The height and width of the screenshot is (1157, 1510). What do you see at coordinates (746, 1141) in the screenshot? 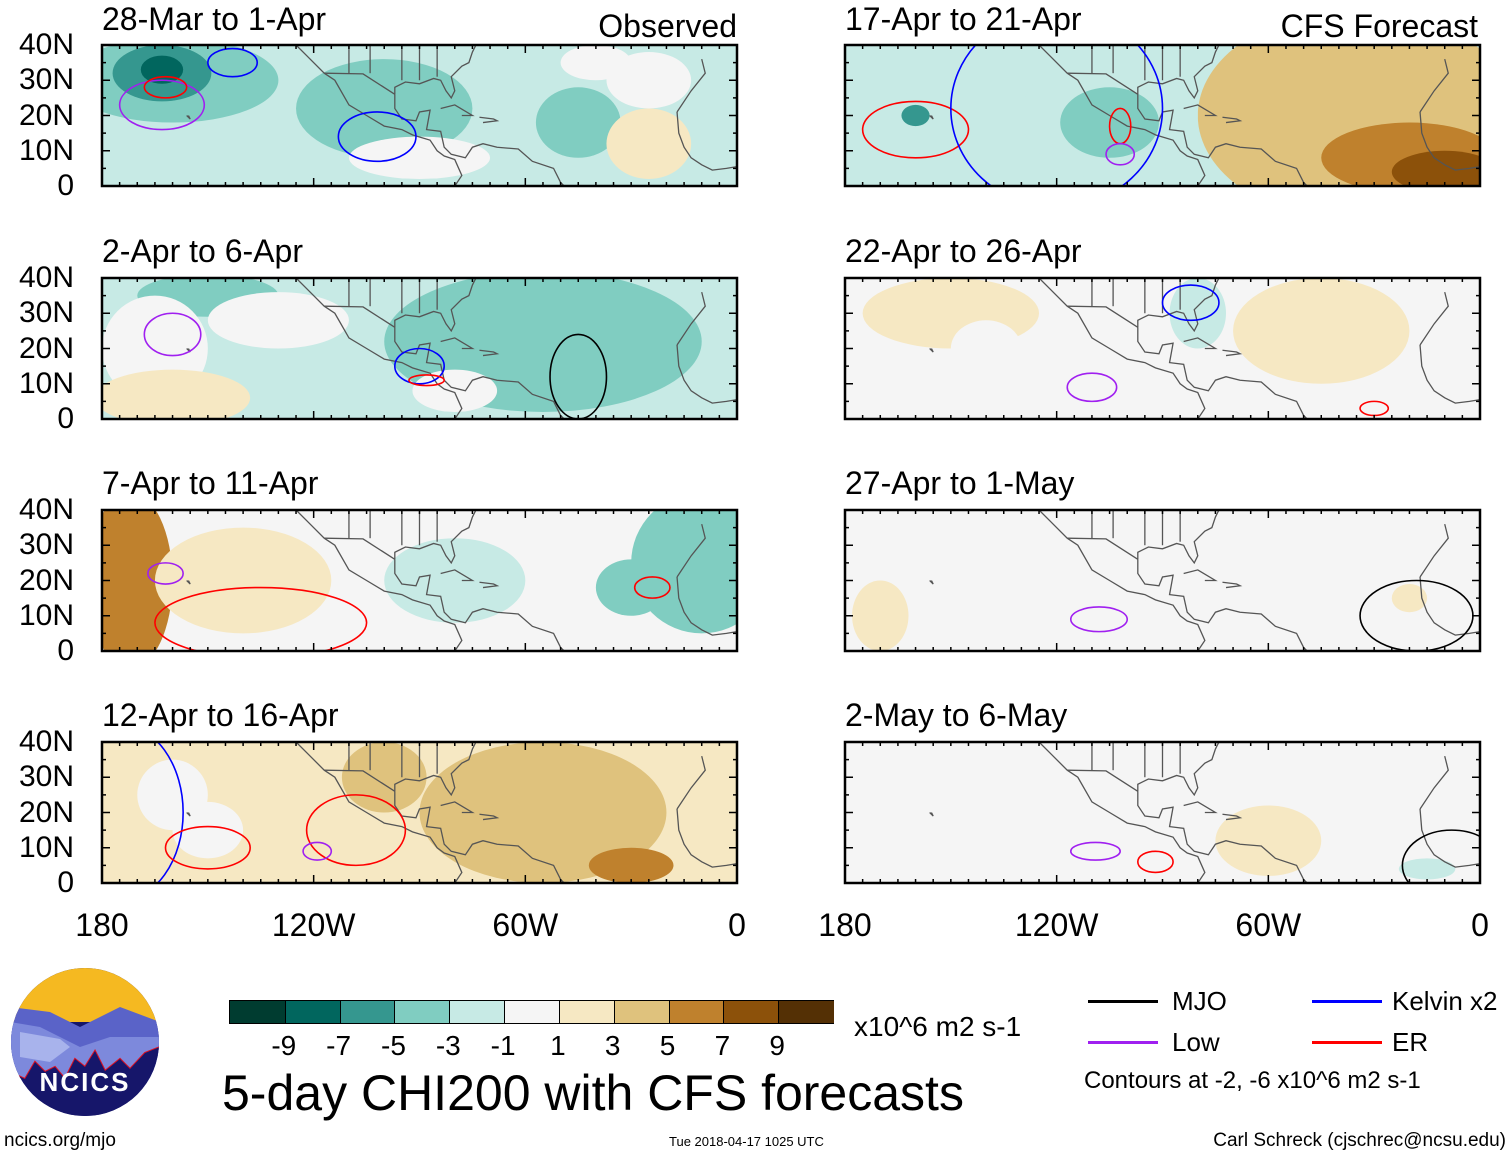
I see `timestamp: Tue 2018-04-17 1025 UTC` at bounding box center [746, 1141].